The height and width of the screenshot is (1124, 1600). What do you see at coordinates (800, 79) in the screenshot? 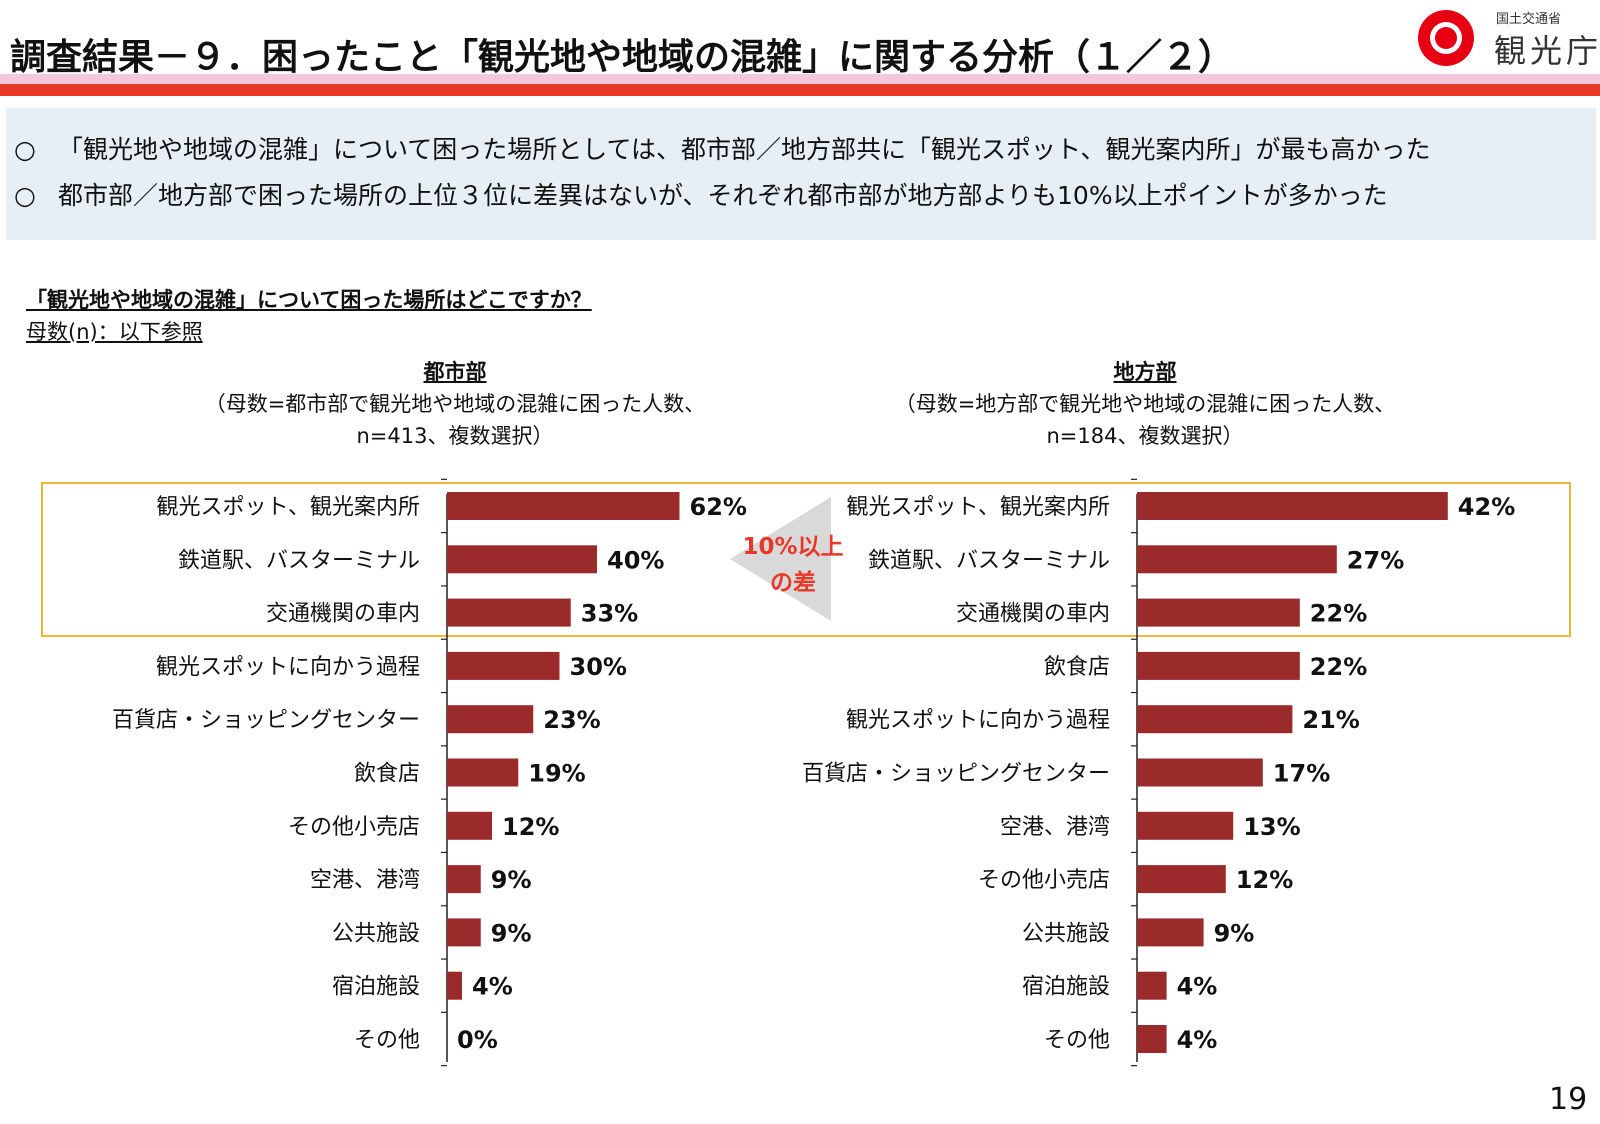
I see `title-underline-pink` at bounding box center [800, 79].